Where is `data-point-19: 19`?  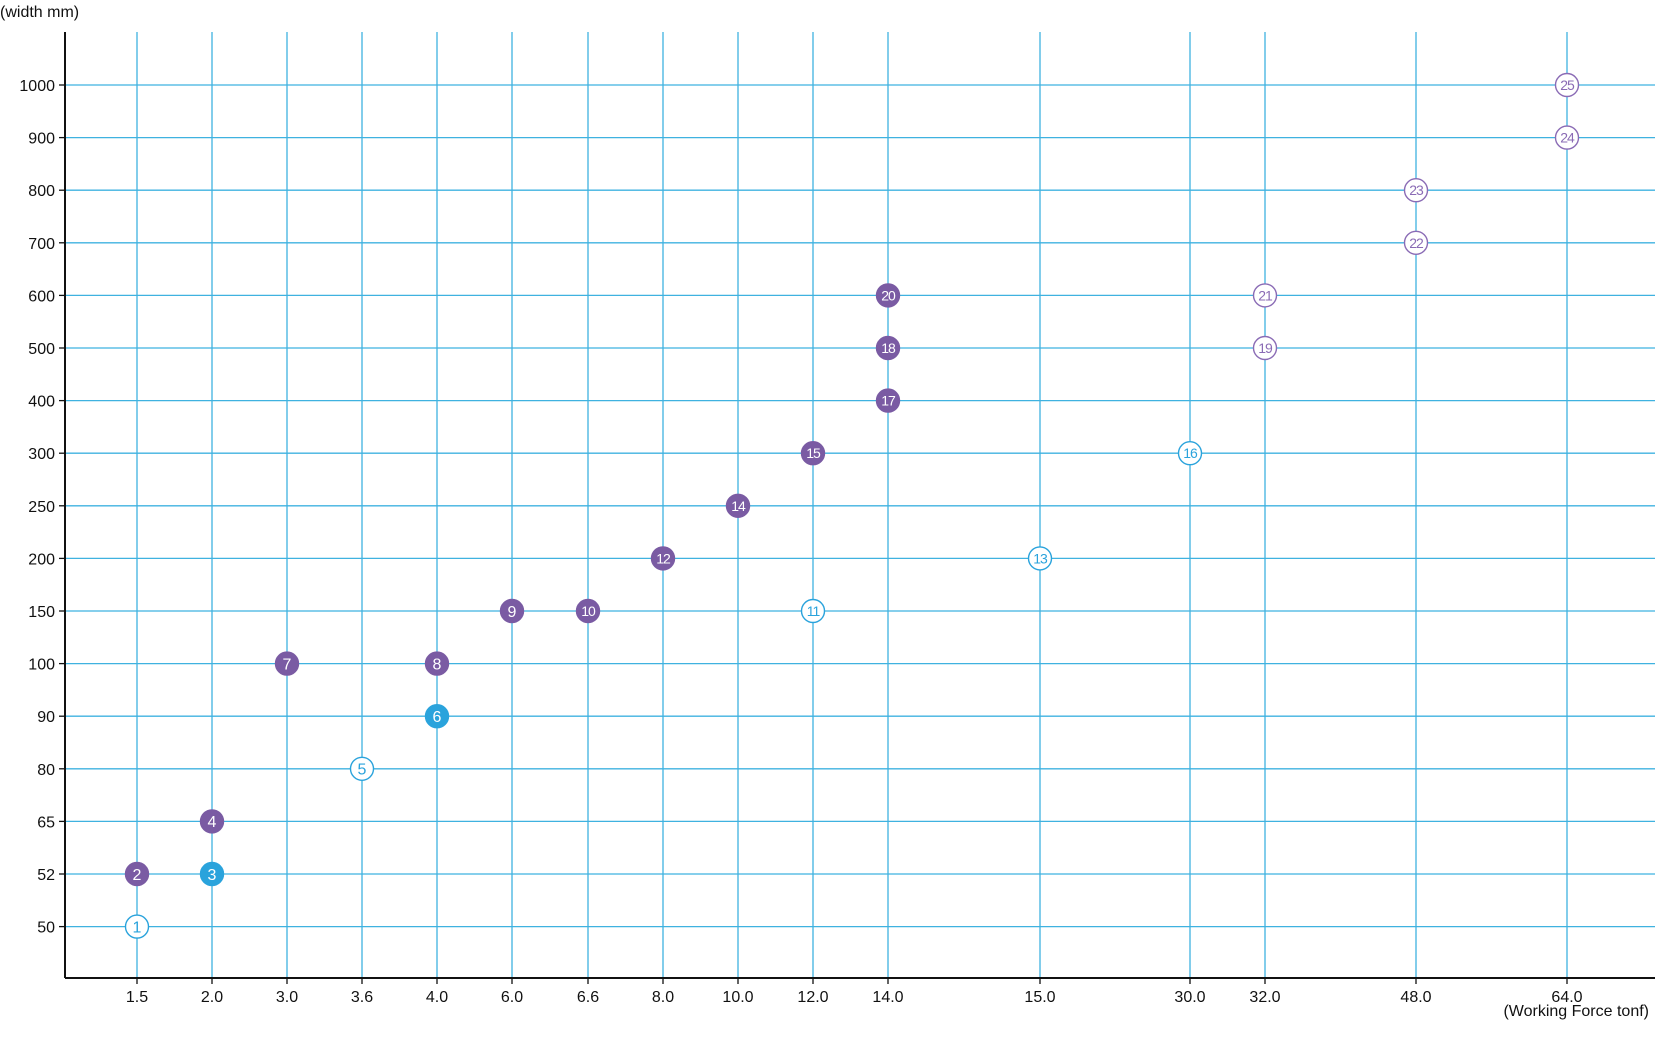 data-point-19: 19 is located at coordinates (1265, 348).